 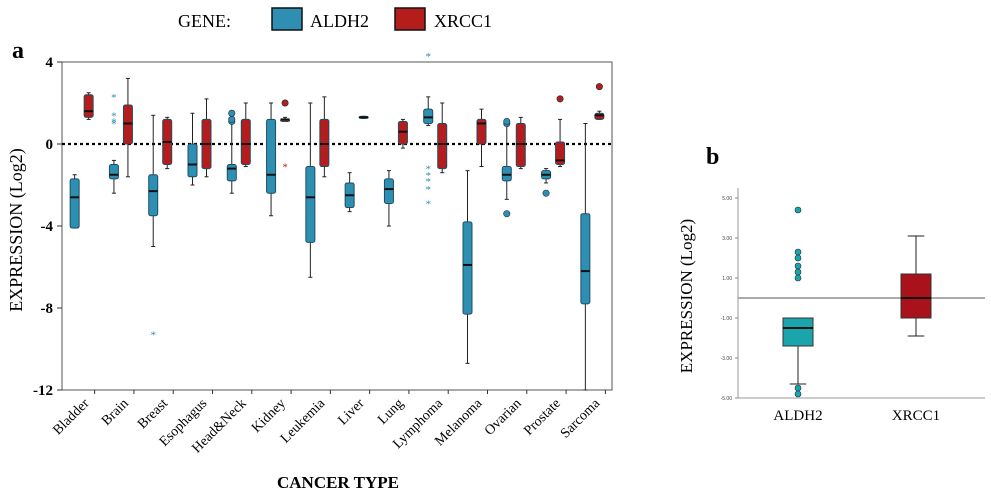 What do you see at coordinates (285, 168) in the screenshot?
I see `xrcc1-box-kidney-outlier-star-1: *` at bounding box center [285, 168].